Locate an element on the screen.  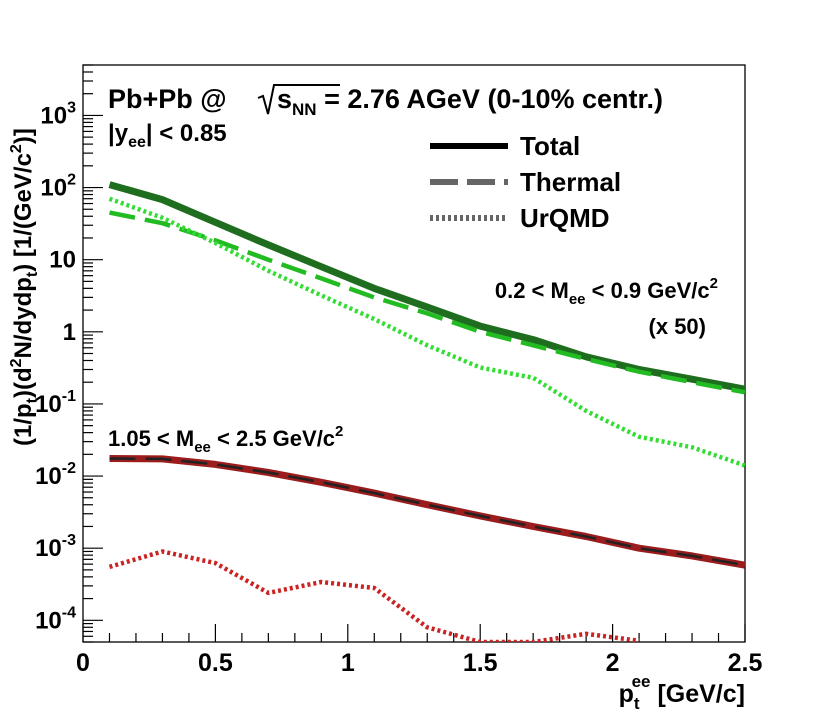
y-tick-label: 10² is located at coordinates (58, 187).